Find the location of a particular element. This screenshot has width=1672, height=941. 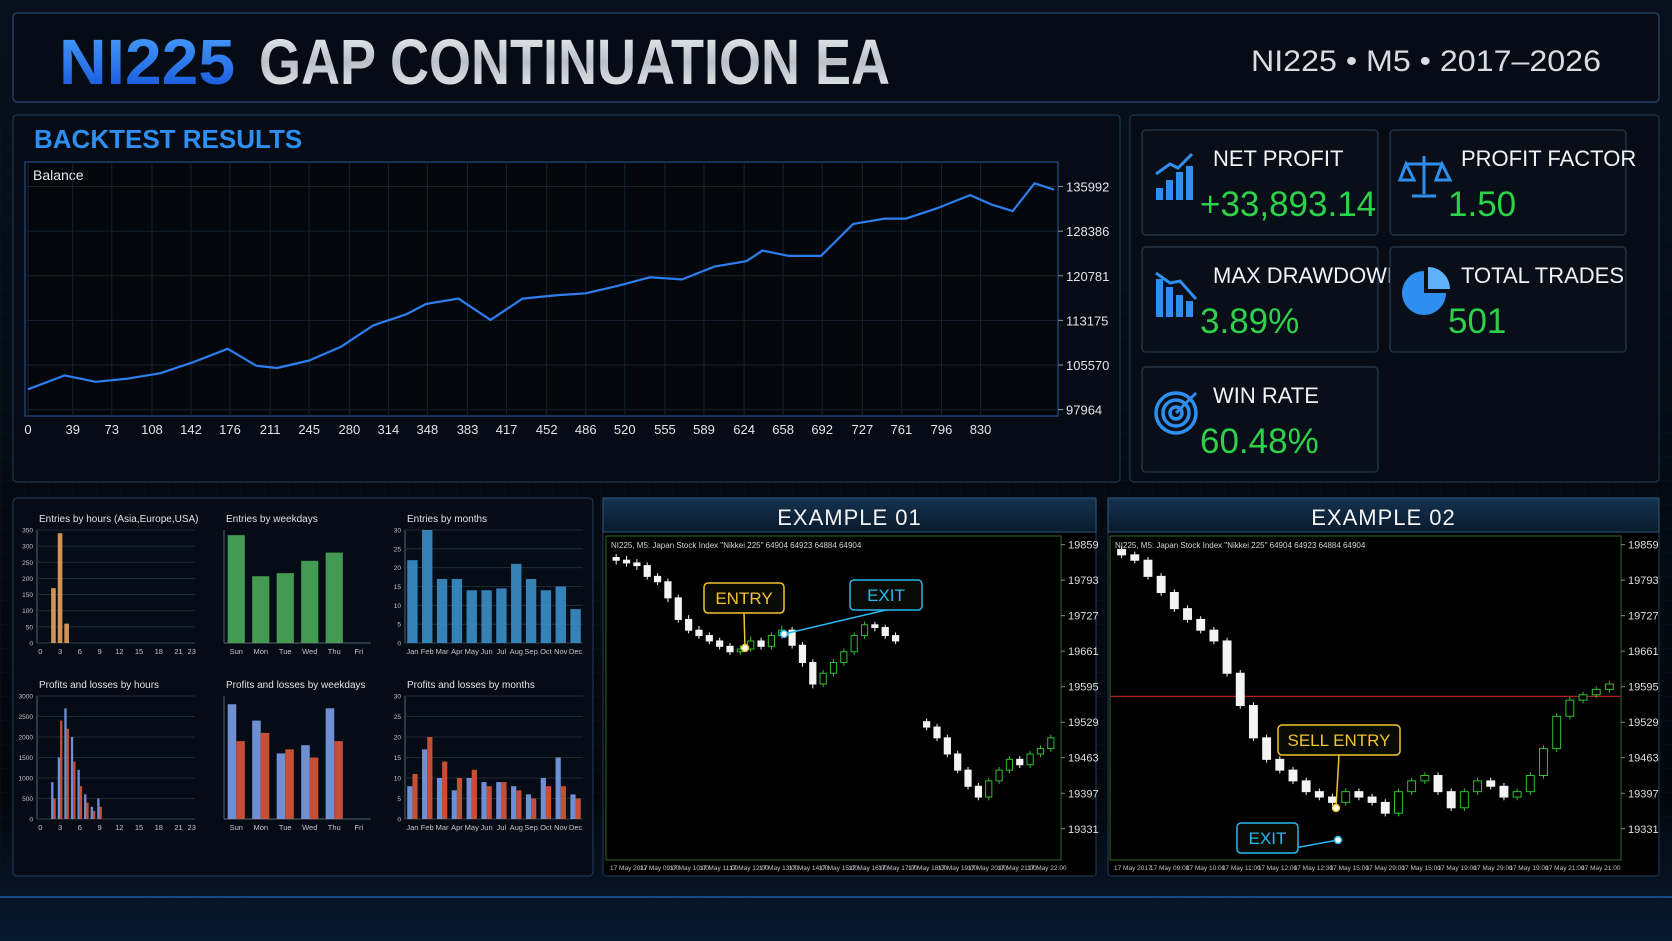

y-tick-label: 20 is located at coordinates (398, 568).